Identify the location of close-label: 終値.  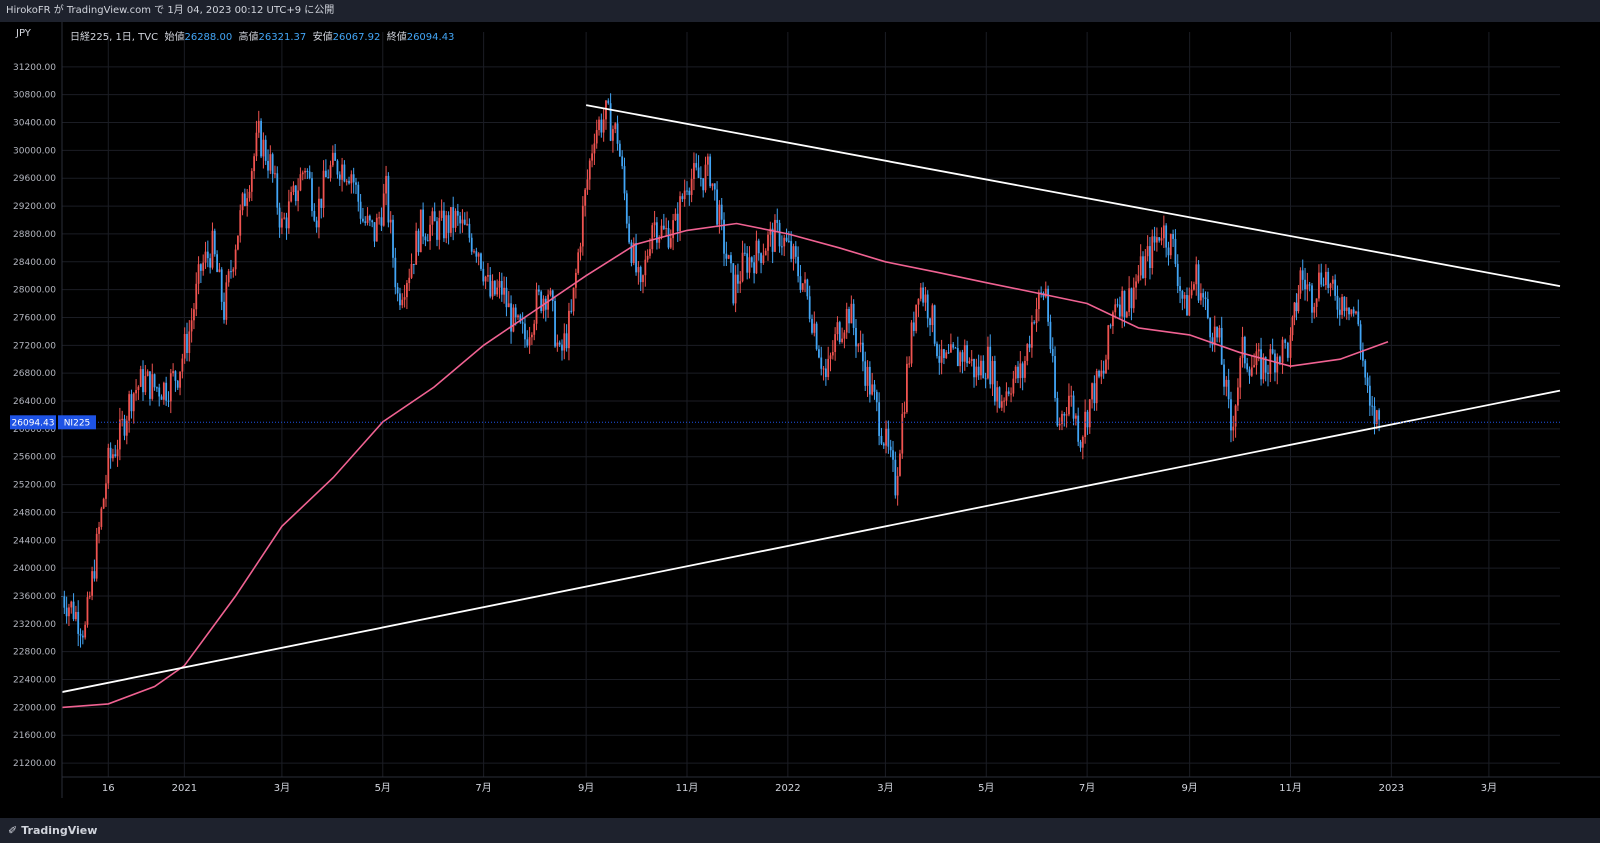
(396, 37).